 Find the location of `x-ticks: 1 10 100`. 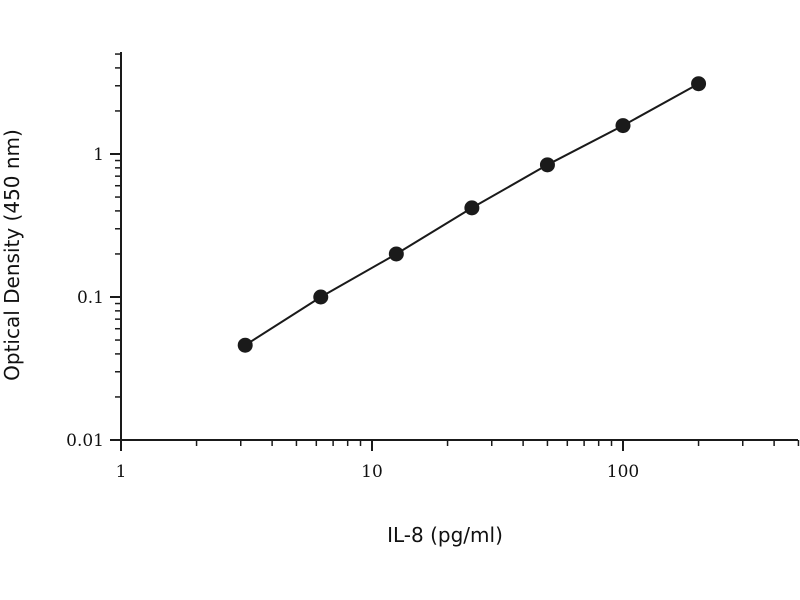

x-ticks: 1 10 100 is located at coordinates (377, 461).